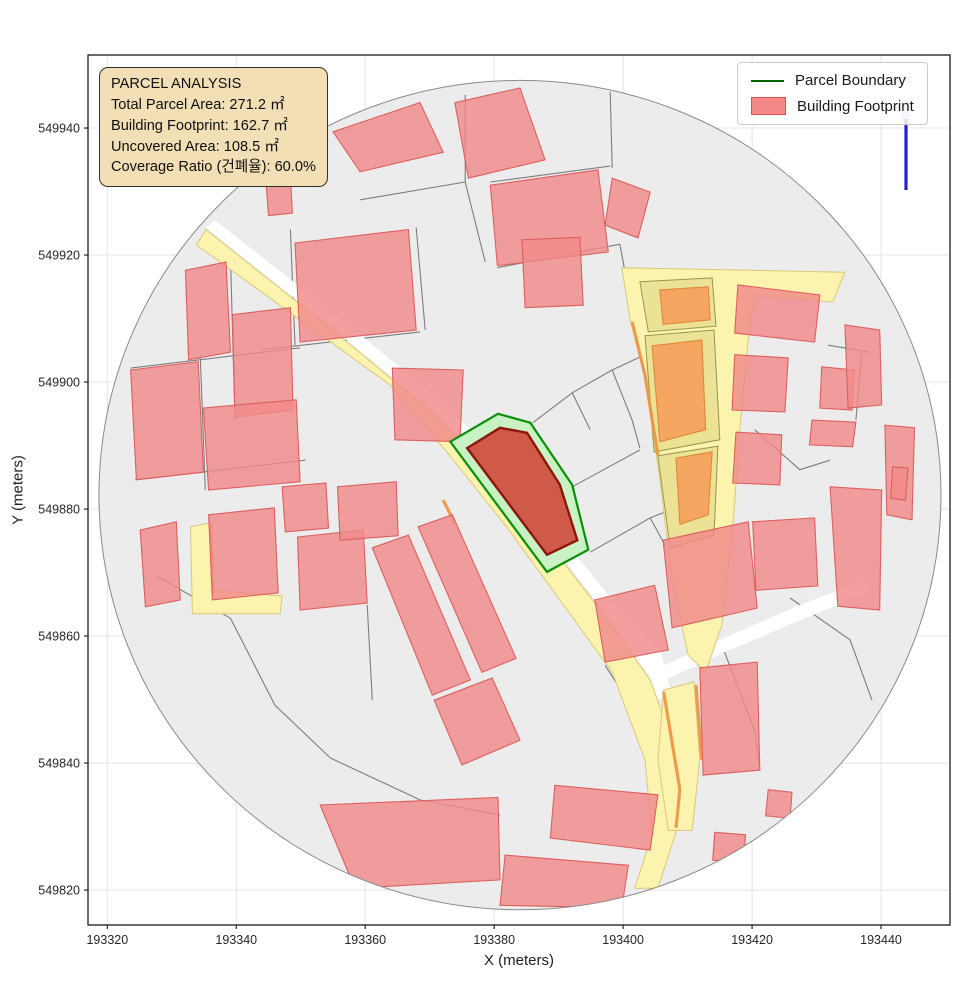 The height and width of the screenshot is (990, 960). What do you see at coordinates (59, 891) in the screenshot?
I see `svg-text: 549820` at bounding box center [59, 891].